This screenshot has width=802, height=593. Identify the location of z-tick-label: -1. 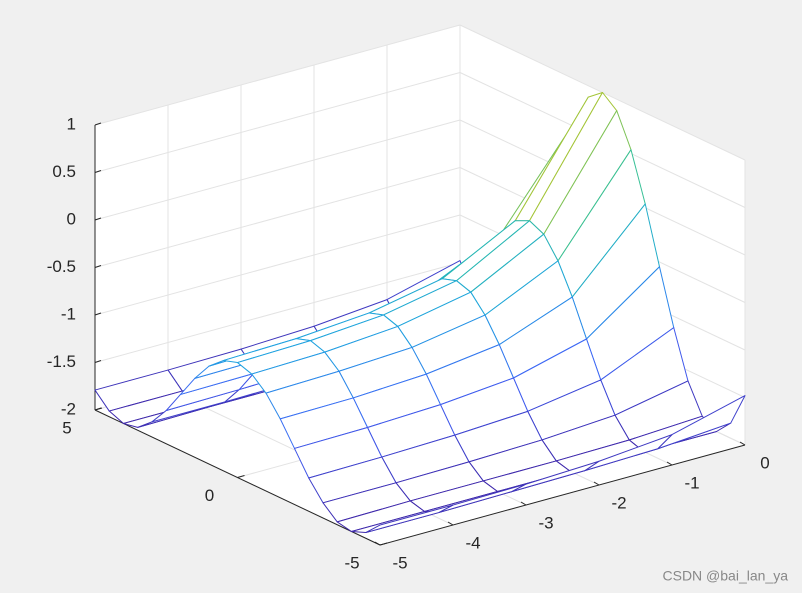
(68, 313).